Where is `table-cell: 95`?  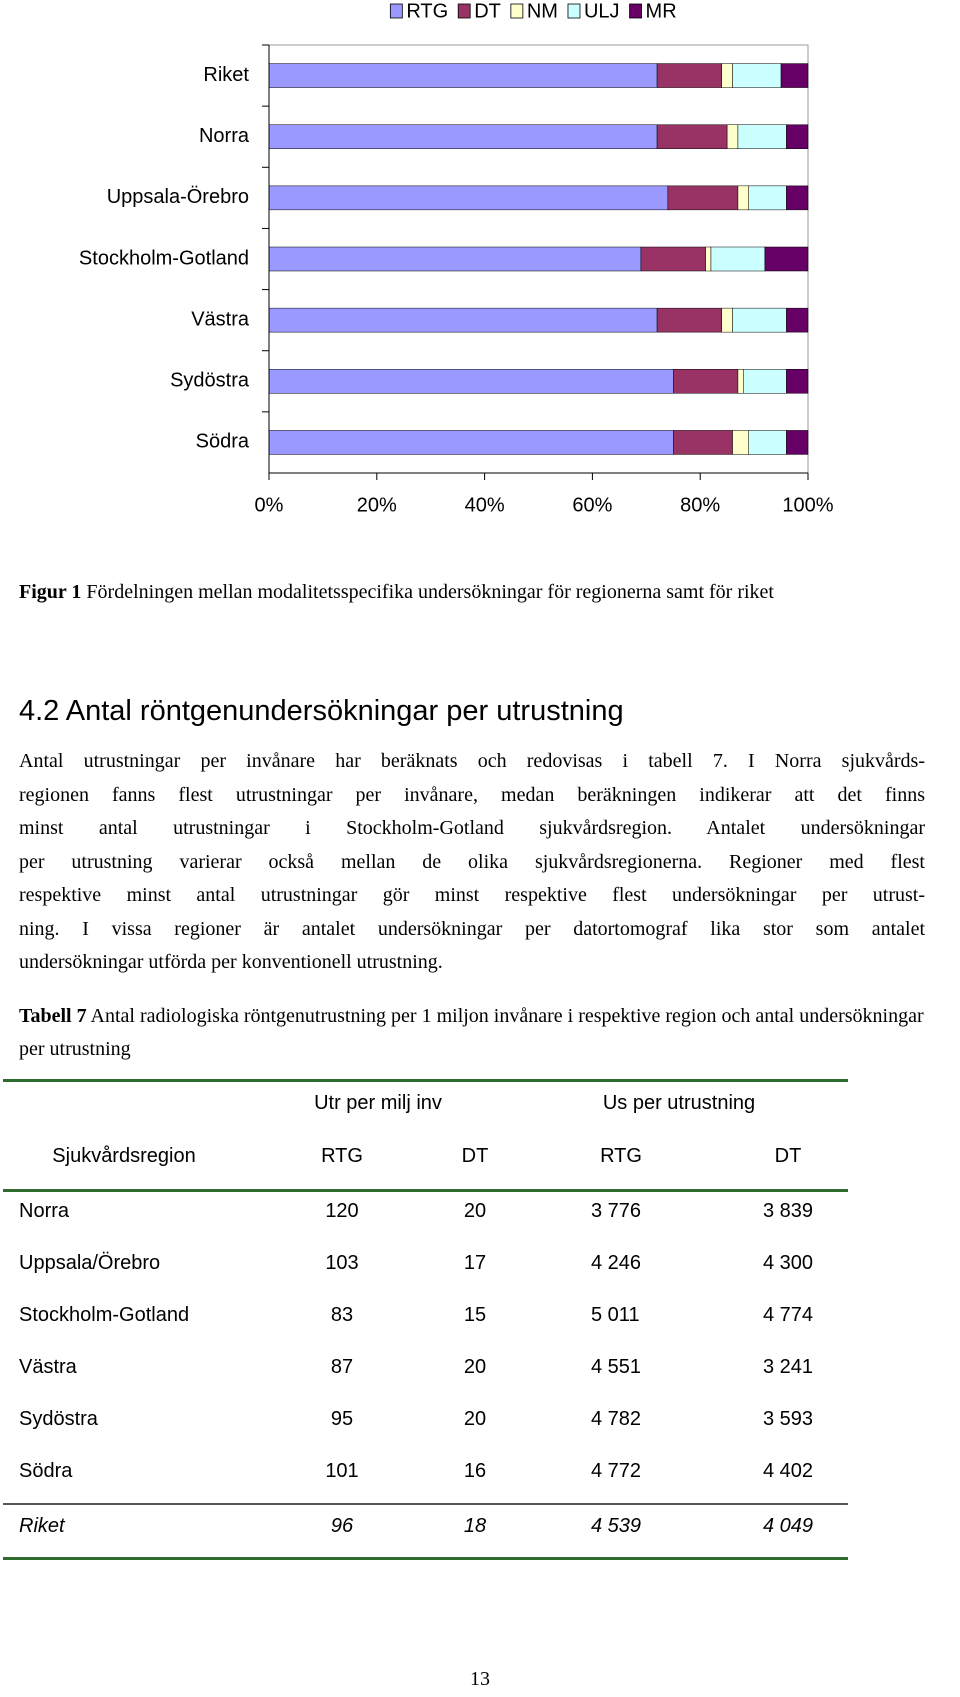 table-cell: 95 is located at coordinates (342, 1419).